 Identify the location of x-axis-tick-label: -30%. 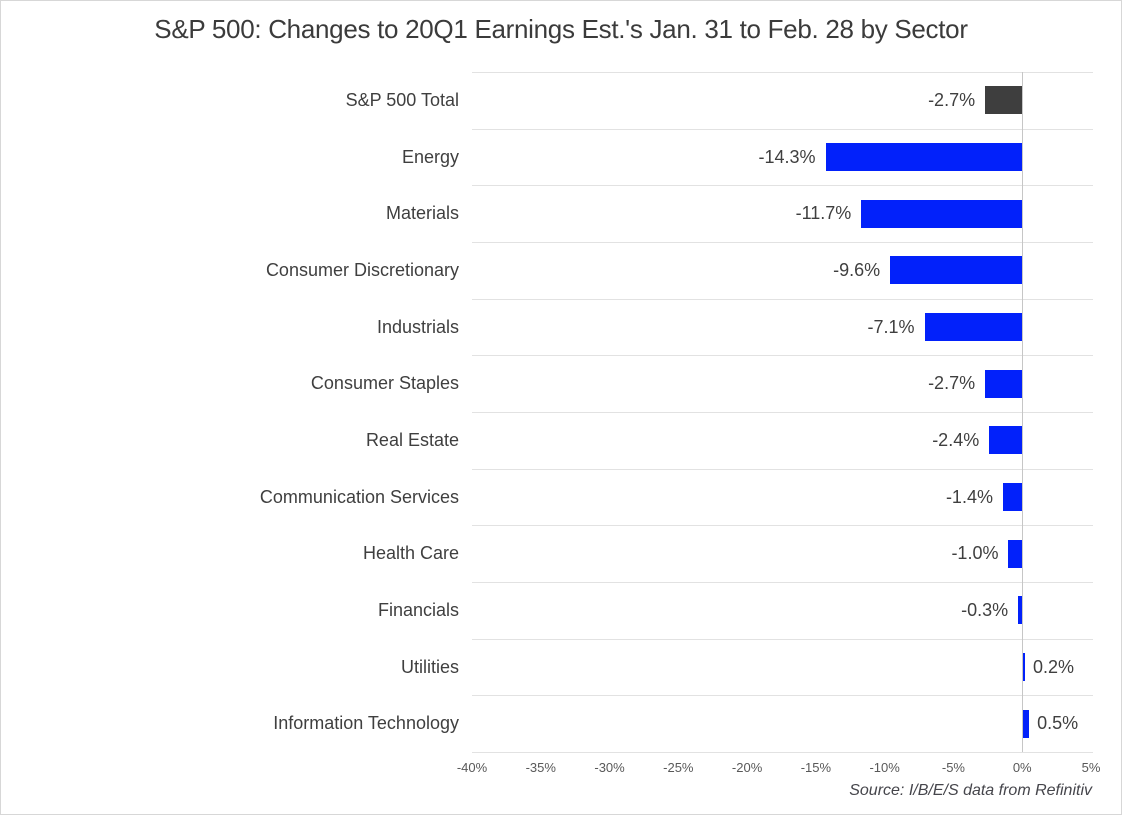
(609, 767).